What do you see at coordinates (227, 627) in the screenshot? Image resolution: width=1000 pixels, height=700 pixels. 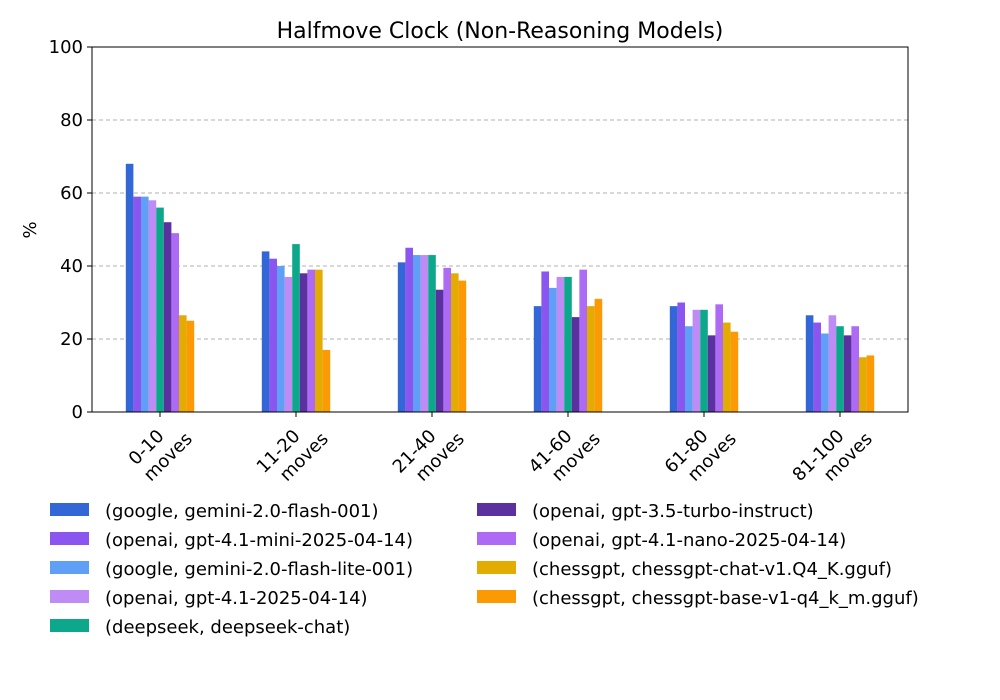 I see `legend-label: (deepseek, deepseek-chat)` at bounding box center [227, 627].